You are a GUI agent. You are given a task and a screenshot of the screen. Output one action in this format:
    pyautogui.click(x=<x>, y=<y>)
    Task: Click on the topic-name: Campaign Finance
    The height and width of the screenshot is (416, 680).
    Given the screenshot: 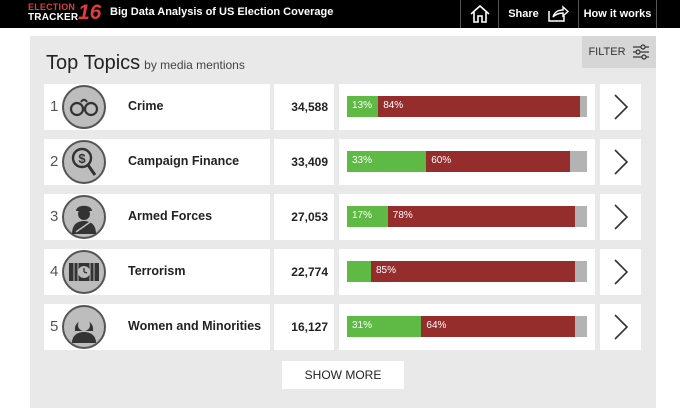 What is the action you would take?
    pyautogui.click(x=184, y=161)
    